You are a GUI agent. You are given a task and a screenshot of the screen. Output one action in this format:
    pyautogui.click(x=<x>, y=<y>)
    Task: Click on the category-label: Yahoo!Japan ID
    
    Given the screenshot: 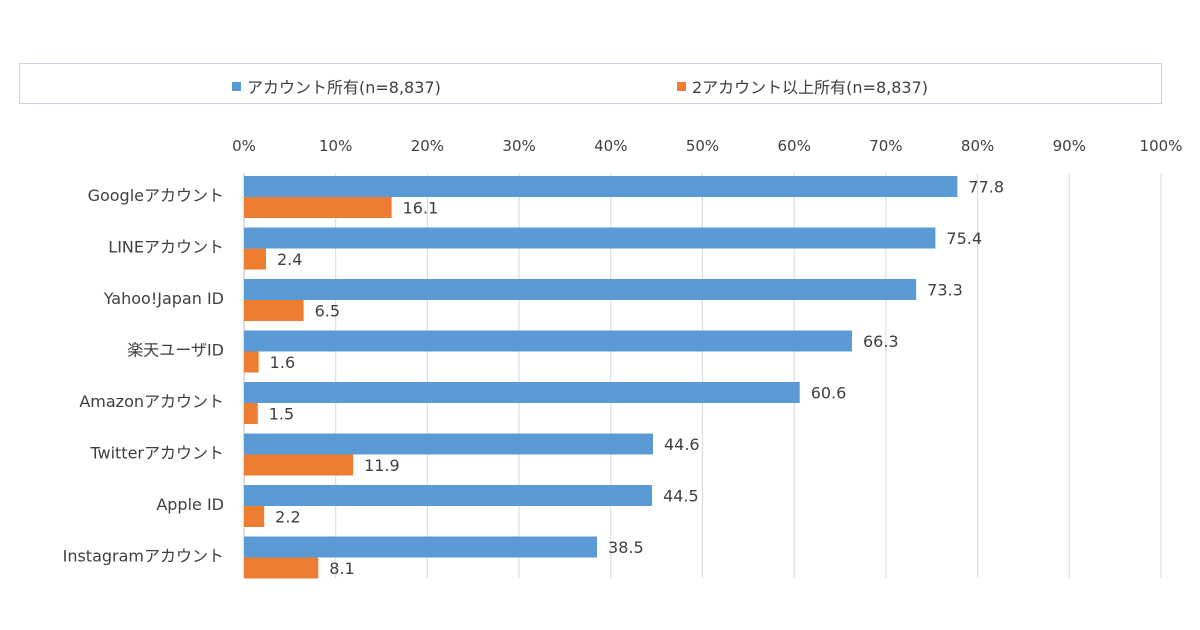 What is the action you would take?
    pyautogui.click(x=163, y=298)
    